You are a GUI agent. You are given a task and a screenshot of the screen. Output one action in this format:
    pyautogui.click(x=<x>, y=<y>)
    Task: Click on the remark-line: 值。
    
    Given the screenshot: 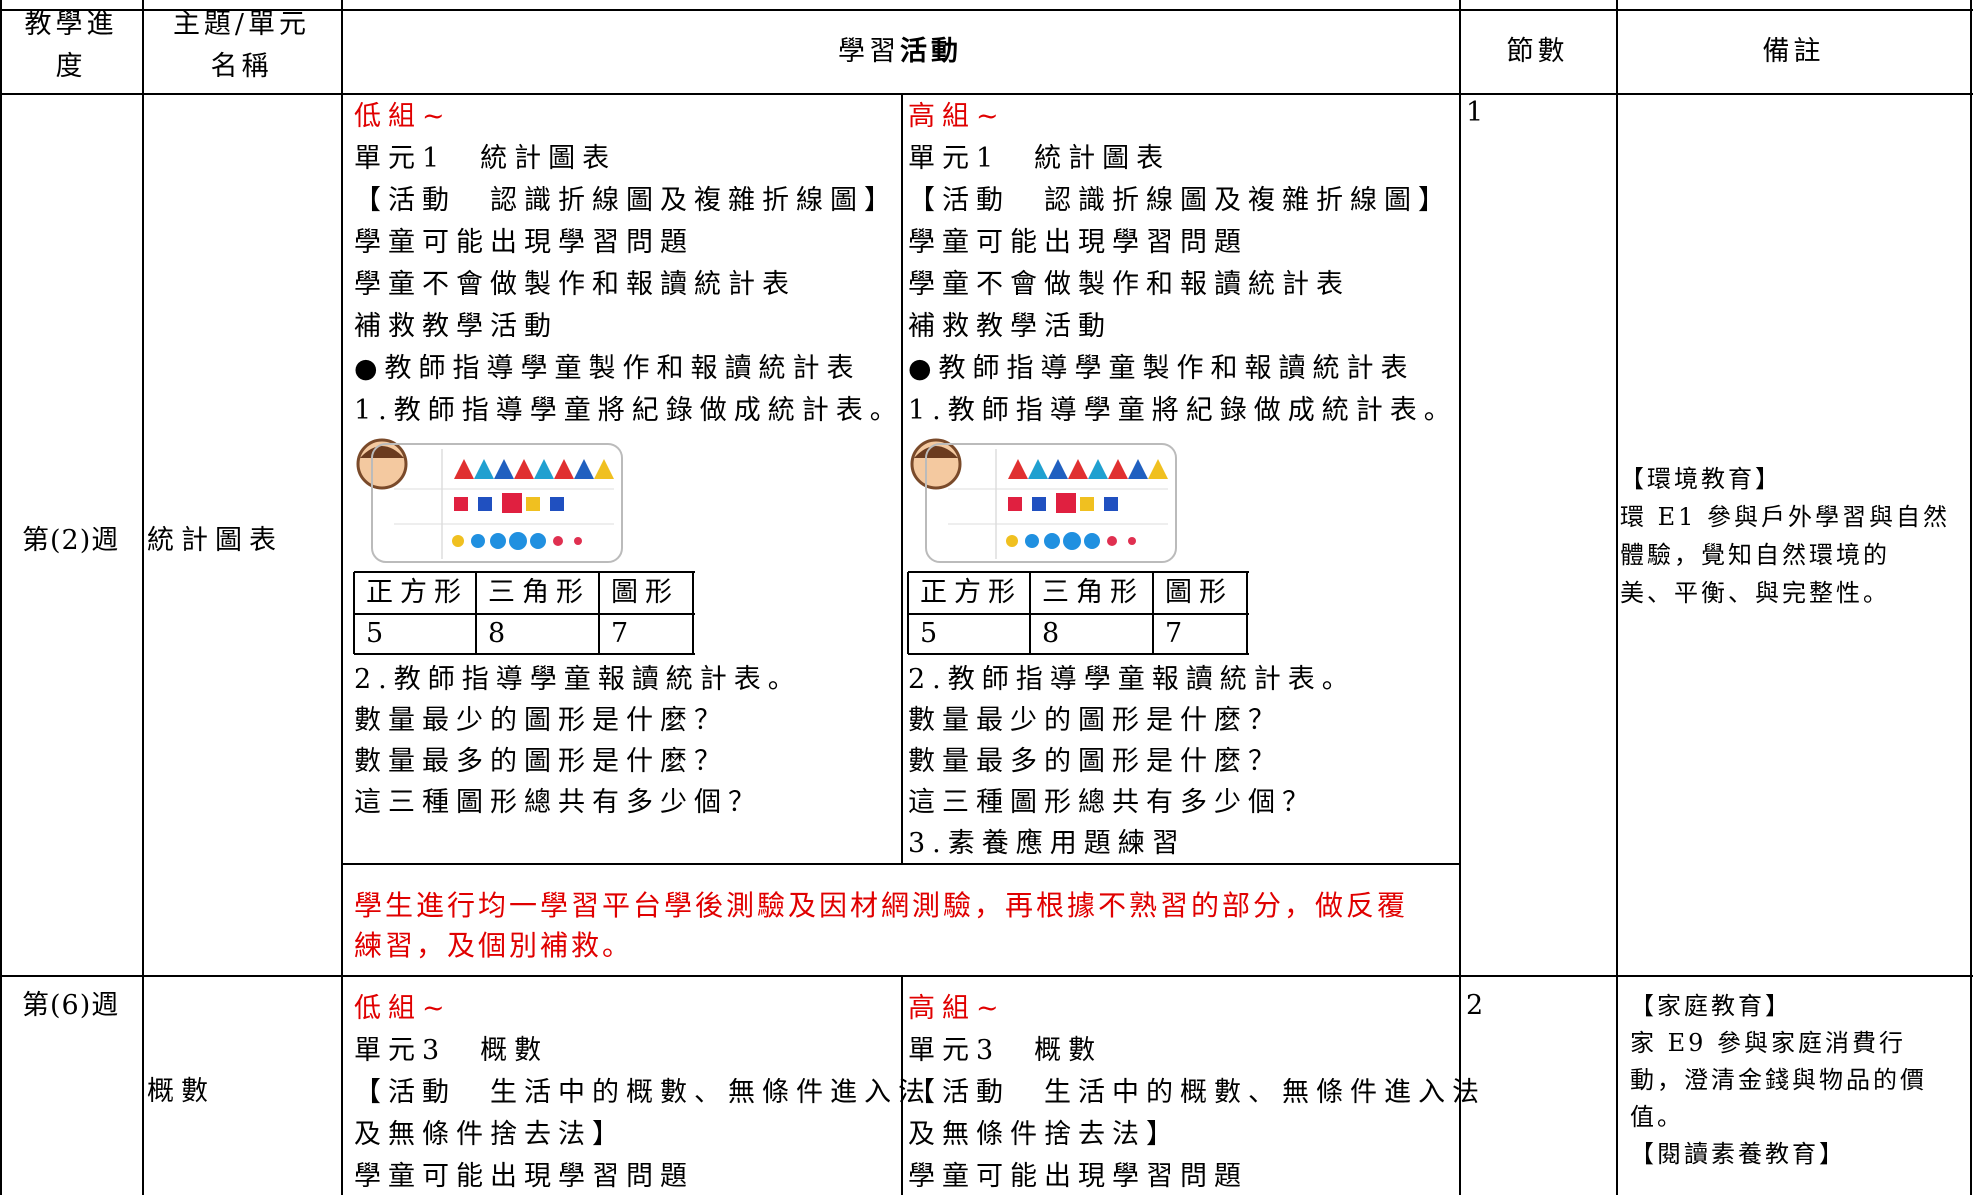 What is the action you would take?
    pyautogui.click(x=1657, y=1117)
    